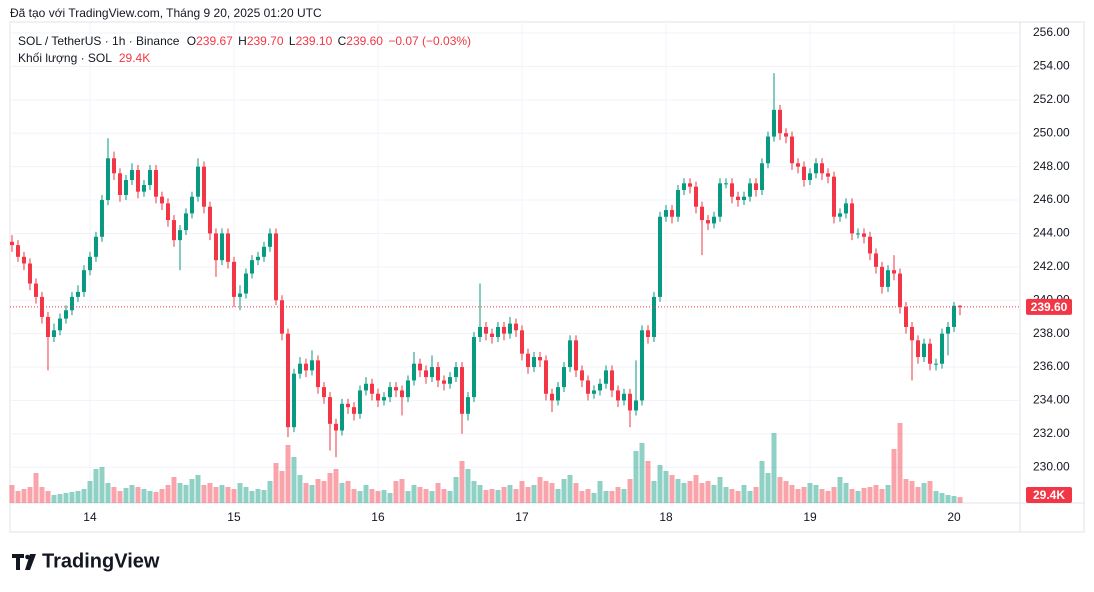  What do you see at coordinates (24, 562) in the screenshot?
I see `logo-icon` at bounding box center [24, 562].